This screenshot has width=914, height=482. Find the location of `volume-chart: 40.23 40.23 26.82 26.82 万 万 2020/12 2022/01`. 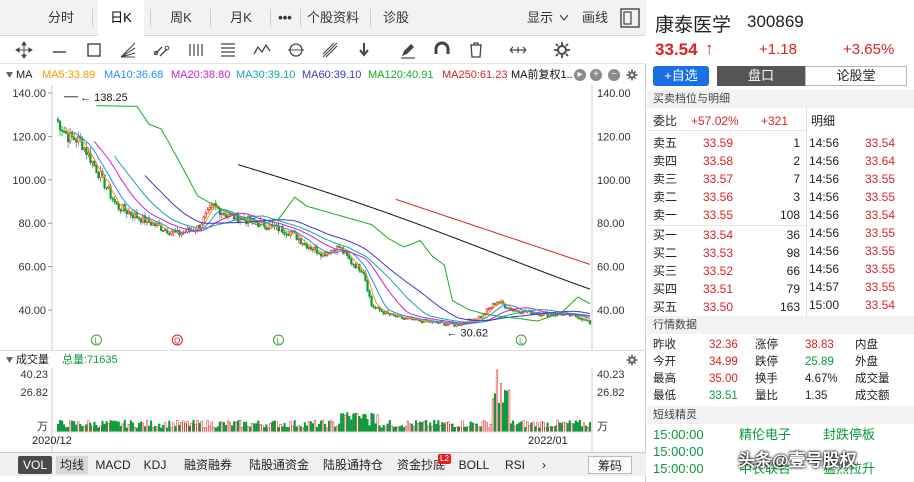

volume-chart: 40.23 40.23 26.82 26.82 万 万 2020/12 2022/01 is located at coordinates (323, 410).